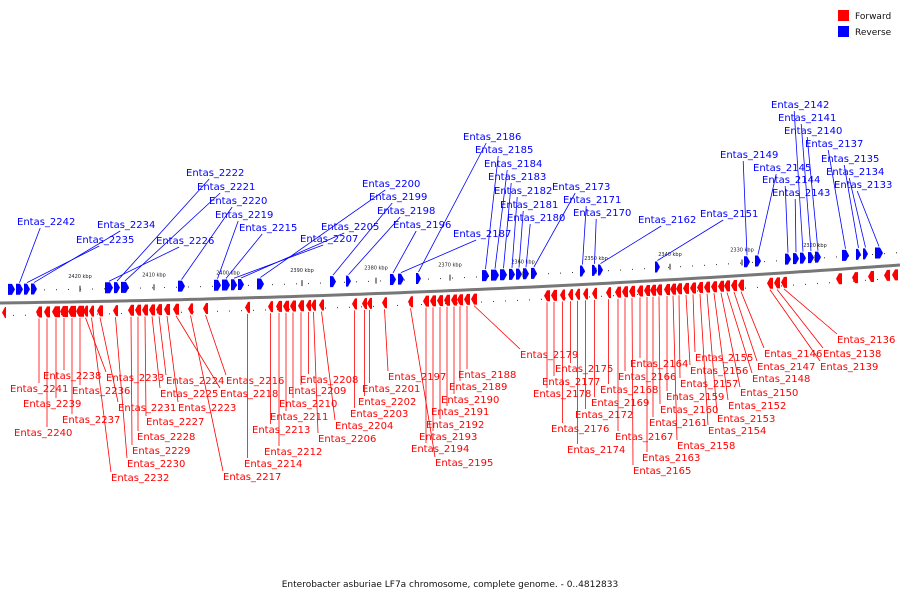 The image size is (900, 600). I want to click on forward-gene-label: Entas_2147, so click(786, 367).